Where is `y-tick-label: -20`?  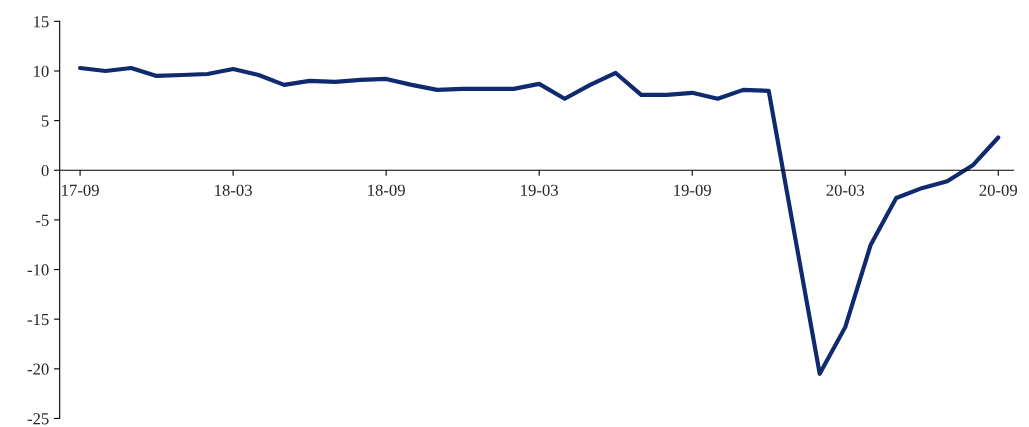 y-tick-label: -20 is located at coordinates (38, 369).